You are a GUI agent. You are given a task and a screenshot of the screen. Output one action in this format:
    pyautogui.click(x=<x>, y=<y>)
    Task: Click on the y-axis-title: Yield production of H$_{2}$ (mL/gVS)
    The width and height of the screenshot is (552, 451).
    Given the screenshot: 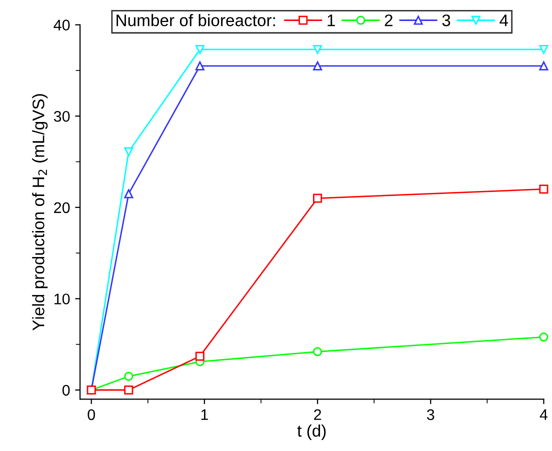 What is the action you would take?
    pyautogui.click(x=40, y=212)
    